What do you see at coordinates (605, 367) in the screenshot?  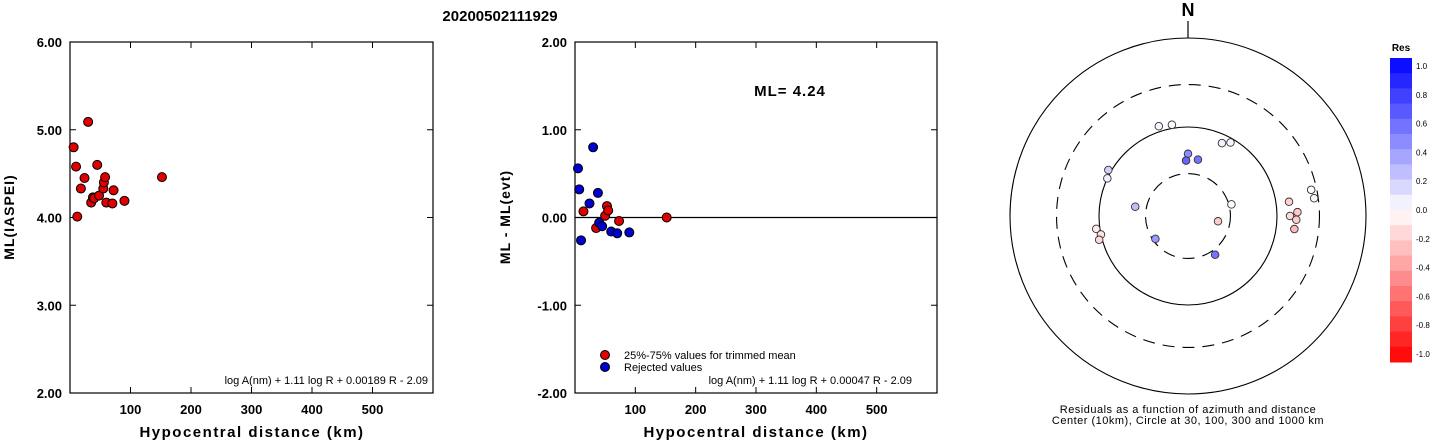 I see `legend-marker-blue` at bounding box center [605, 367].